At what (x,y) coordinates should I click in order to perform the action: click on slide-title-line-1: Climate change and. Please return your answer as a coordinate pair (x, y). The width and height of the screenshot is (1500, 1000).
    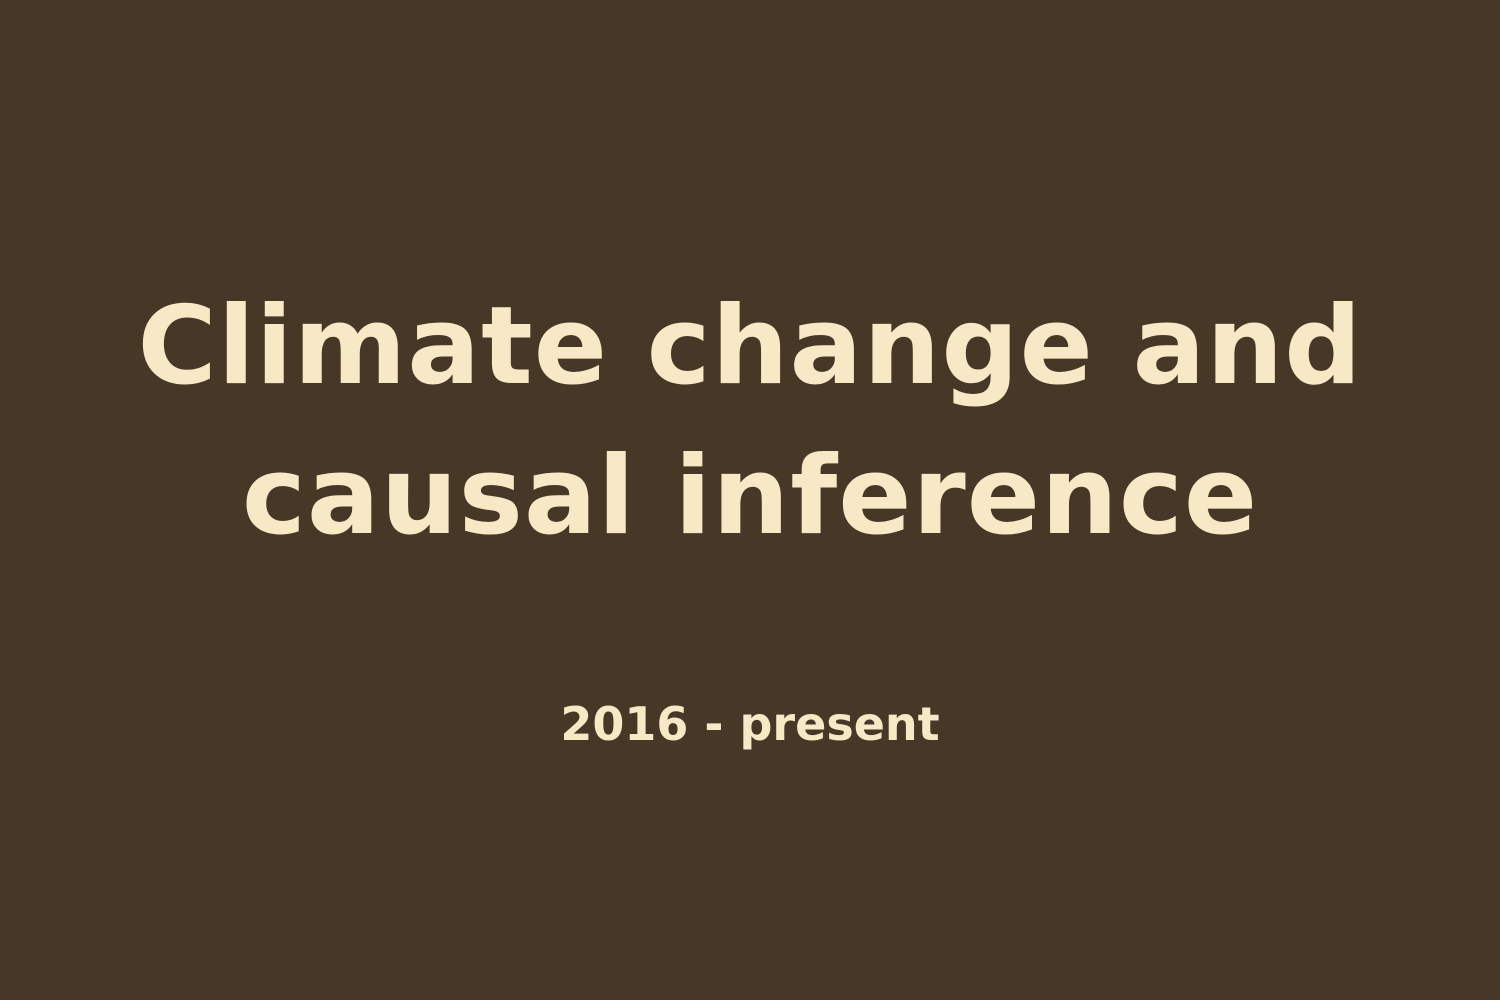
    Looking at the image, I should click on (750, 346).